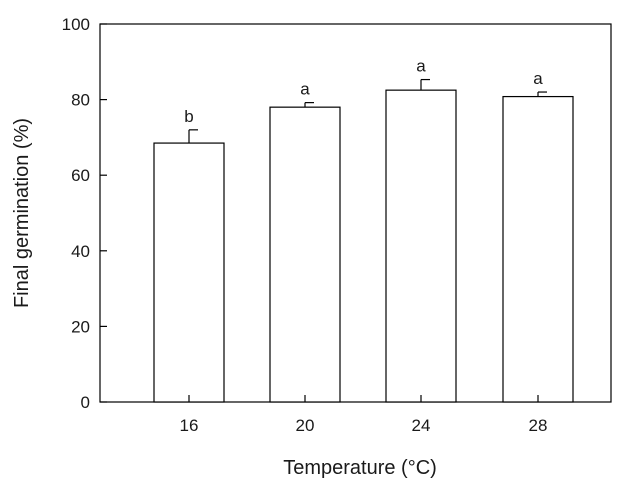 The height and width of the screenshot is (492, 643). Describe the element at coordinates (305, 89) in the screenshot. I see `significance-label-20: a` at that location.